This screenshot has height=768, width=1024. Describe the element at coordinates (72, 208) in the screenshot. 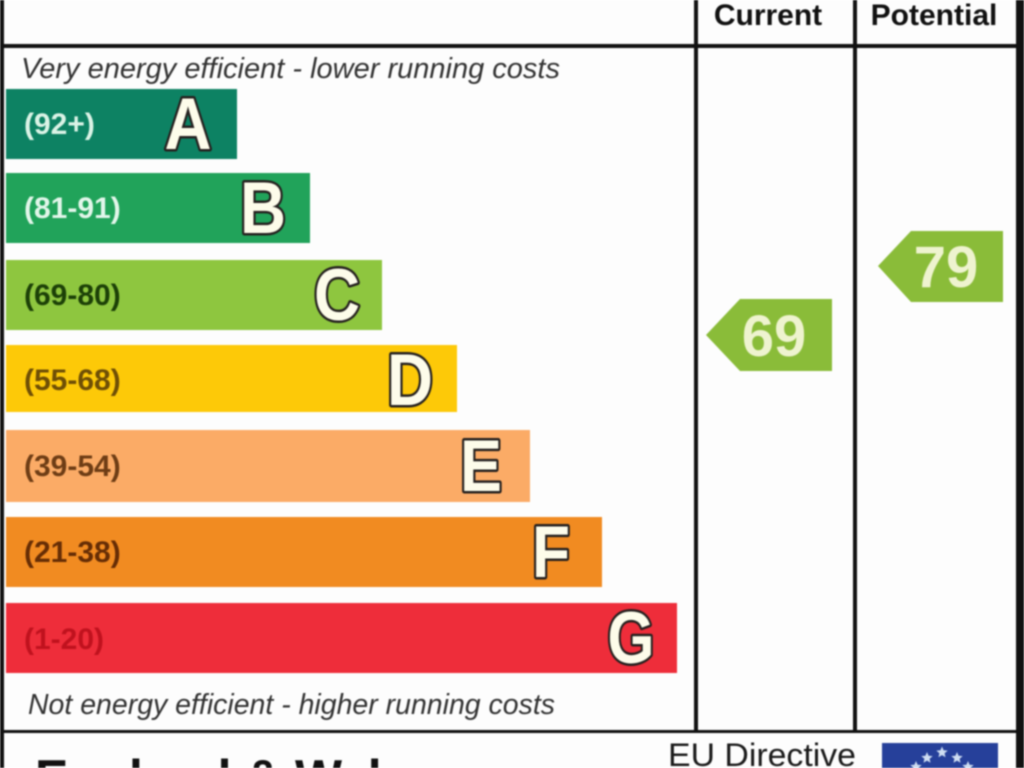

I see `svg-text: (81-91)` at that location.